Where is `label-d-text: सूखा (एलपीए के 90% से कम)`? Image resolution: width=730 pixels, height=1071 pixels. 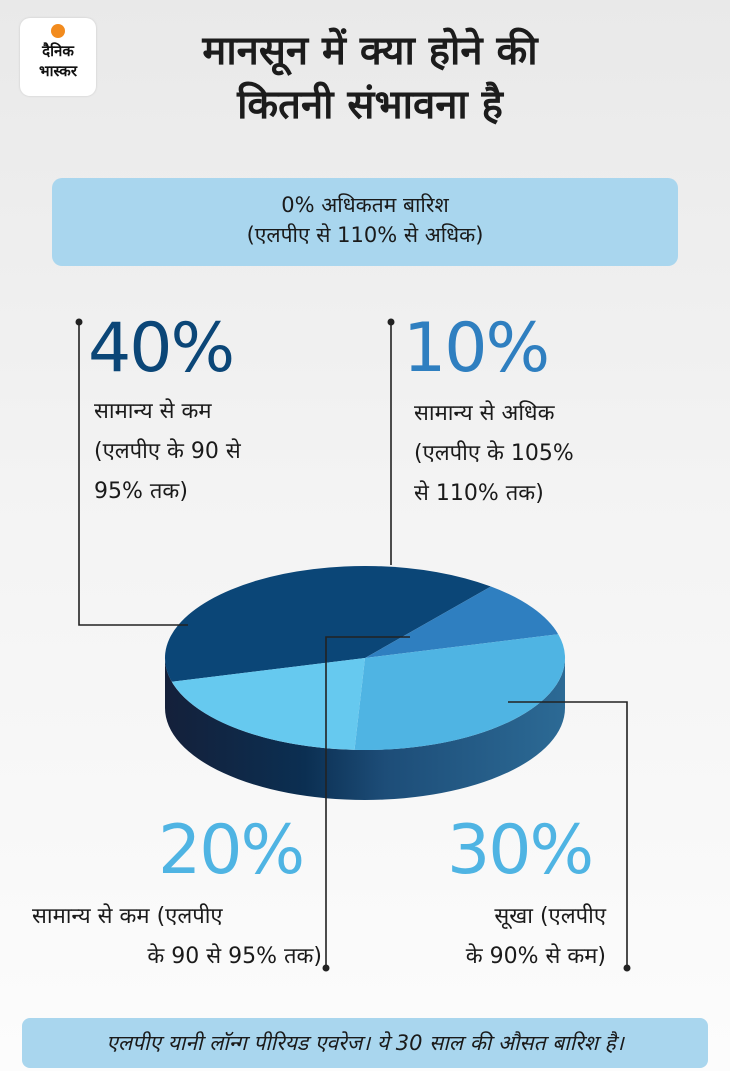
label-d-text: सूखा (एलपीए के 90% से कम) is located at coordinates (511, 937).